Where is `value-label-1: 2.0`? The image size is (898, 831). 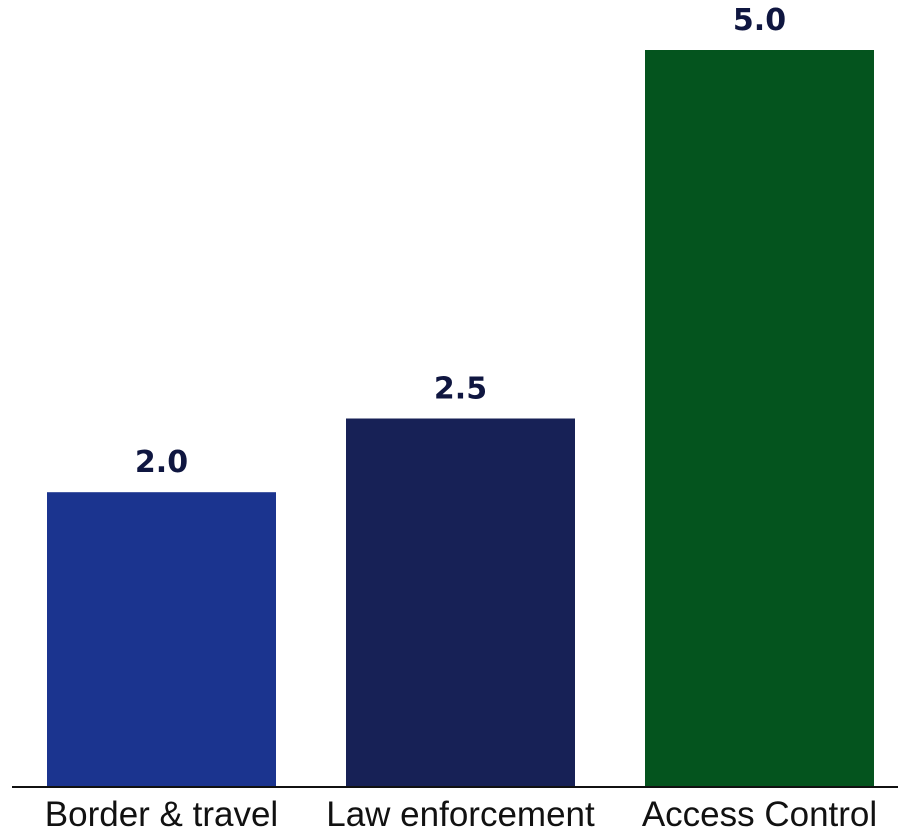
value-label-1: 2.0 is located at coordinates (161, 462).